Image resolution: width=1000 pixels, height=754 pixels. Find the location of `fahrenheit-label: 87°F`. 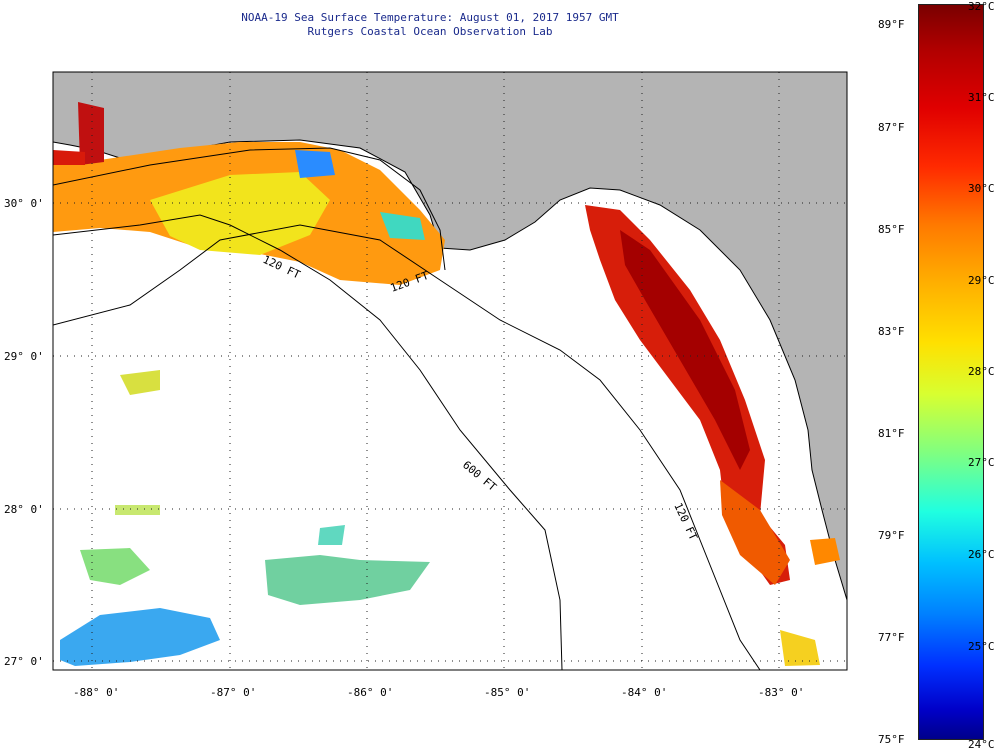

fahrenheit-label: 87°F is located at coordinates (891, 127).